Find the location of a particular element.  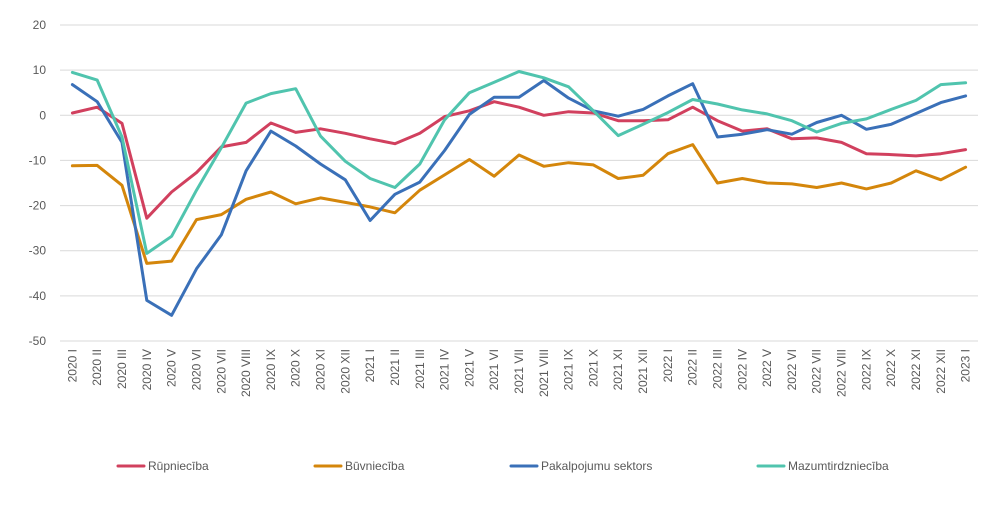

y-axis-ticks: 20 10 0 -10 -20 -30 -40 -50 is located at coordinates (38, 183).